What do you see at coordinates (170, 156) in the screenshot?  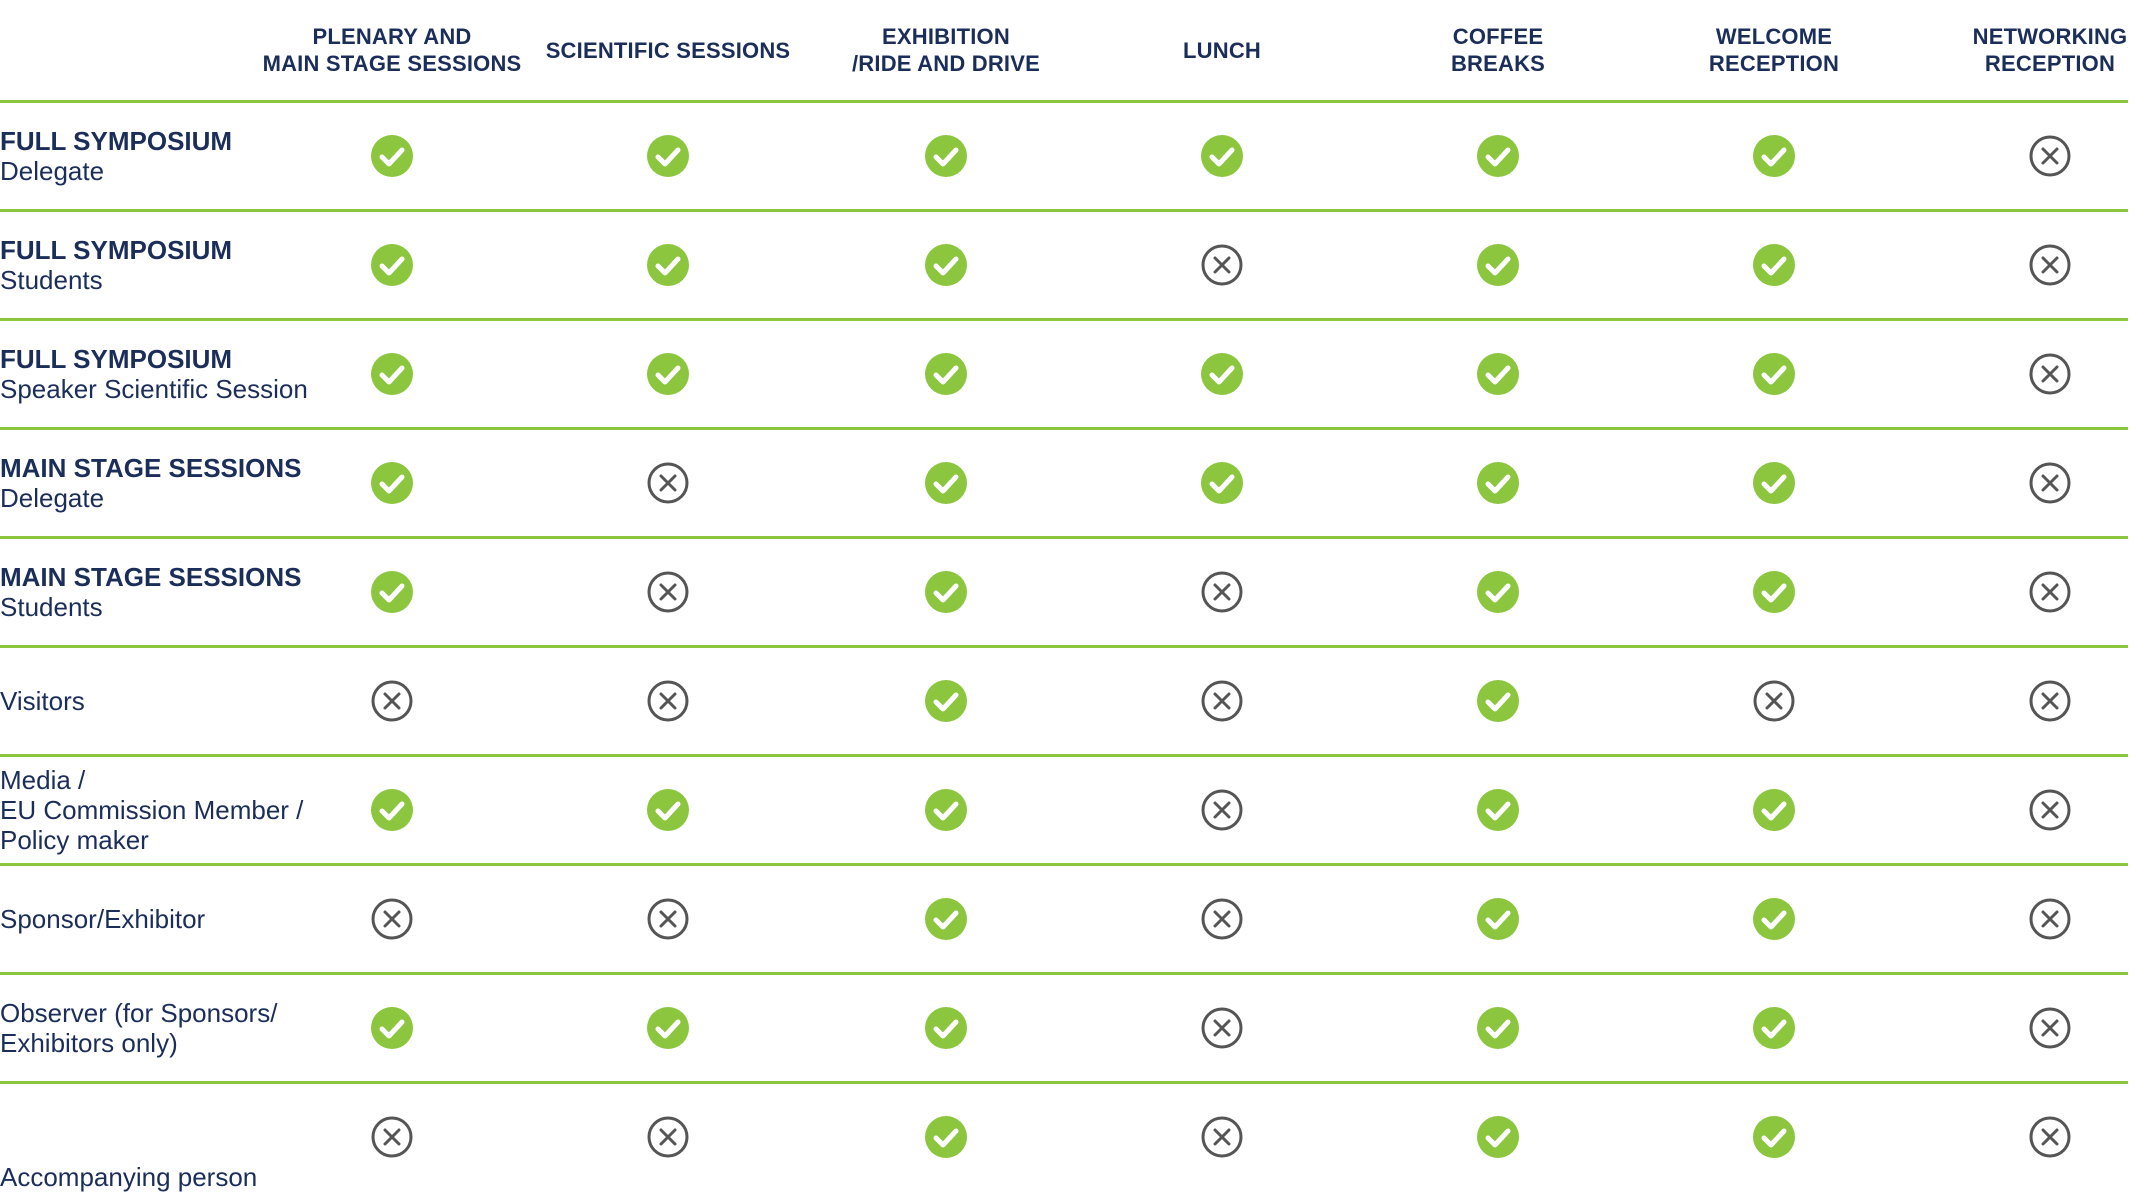 I see `row-label: FULL SYMPOSIUM Delegate` at bounding box center [170, 156].